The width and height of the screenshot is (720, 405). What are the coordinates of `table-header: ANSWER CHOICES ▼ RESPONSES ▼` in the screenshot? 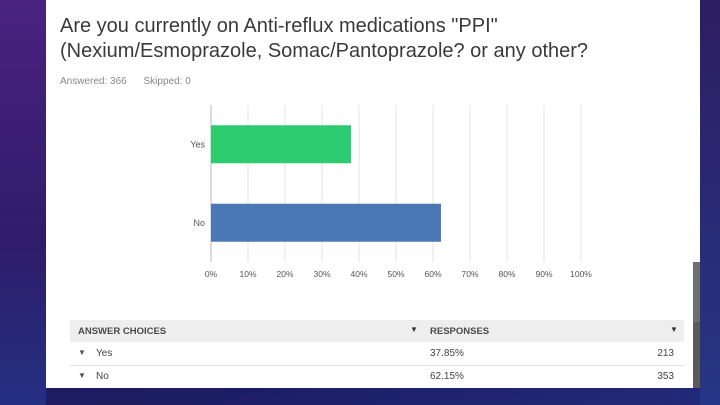 It's located at (377, 331).